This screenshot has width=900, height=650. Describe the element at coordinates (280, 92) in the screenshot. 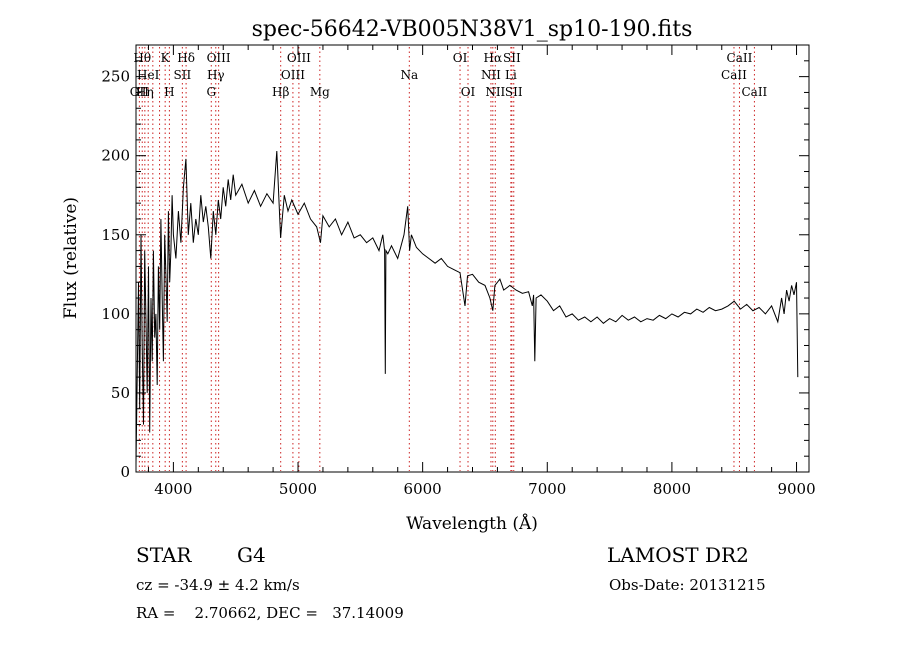

I see `spectral-line-label: Hβ` at that location.